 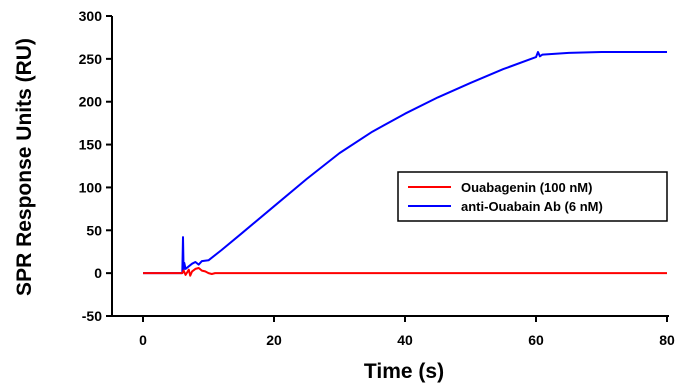 I want to click on y-axis-title: SPR Response Units (RU), so click(x=24, y=167).